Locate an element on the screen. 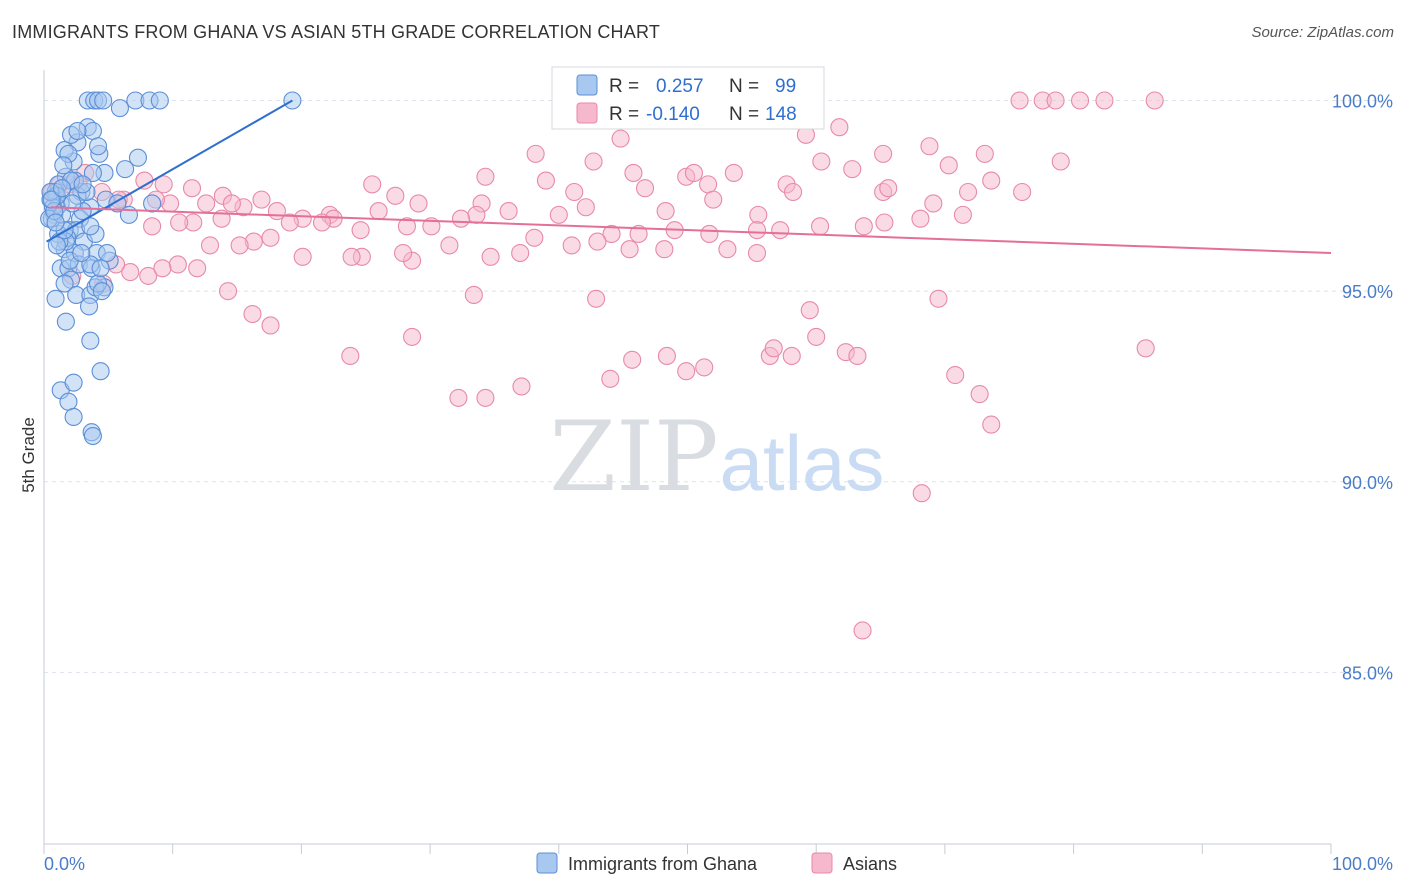  asians-trend-line is located at coordinates (691, 230).